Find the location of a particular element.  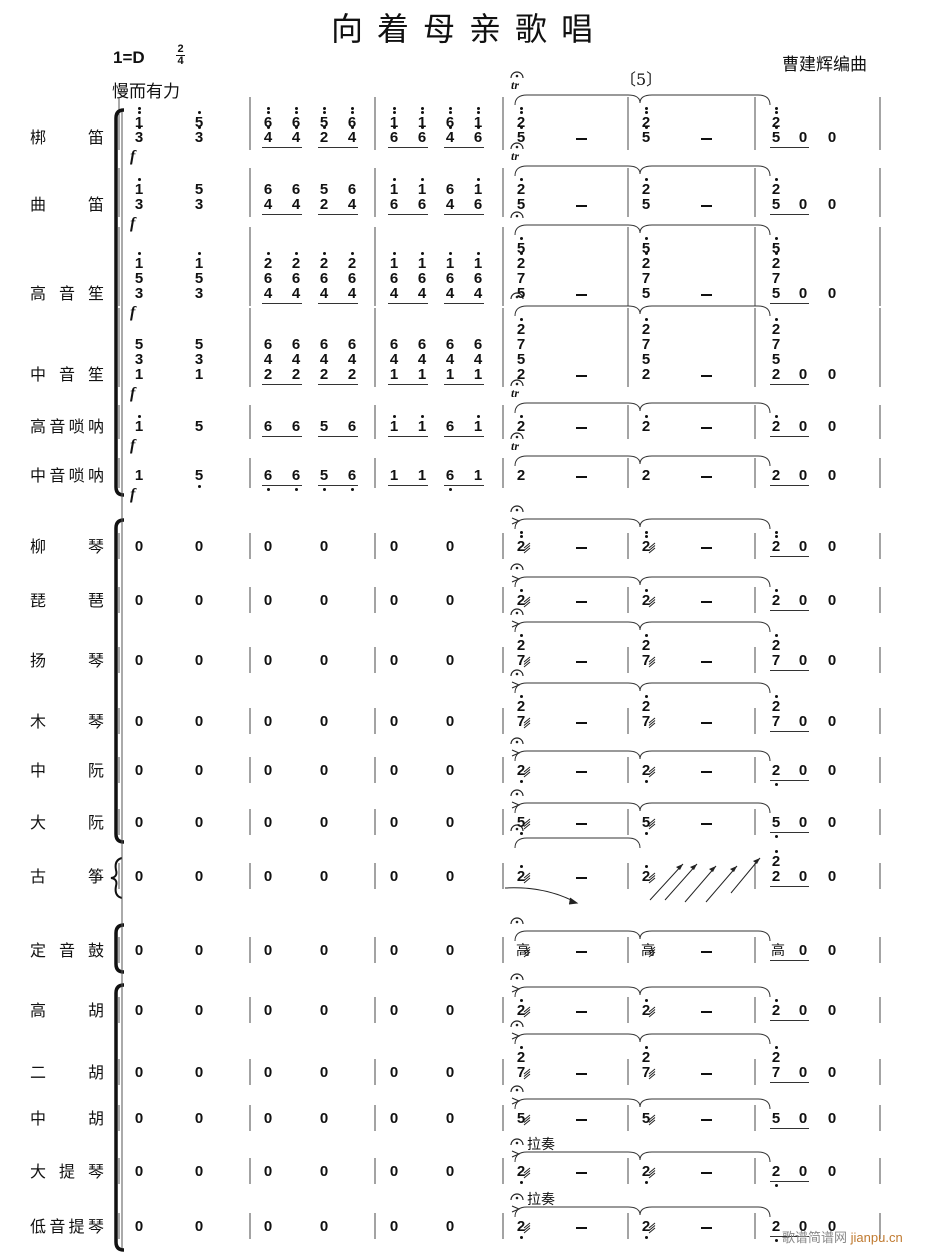

note: 7 is located at coordinates (646, 721).